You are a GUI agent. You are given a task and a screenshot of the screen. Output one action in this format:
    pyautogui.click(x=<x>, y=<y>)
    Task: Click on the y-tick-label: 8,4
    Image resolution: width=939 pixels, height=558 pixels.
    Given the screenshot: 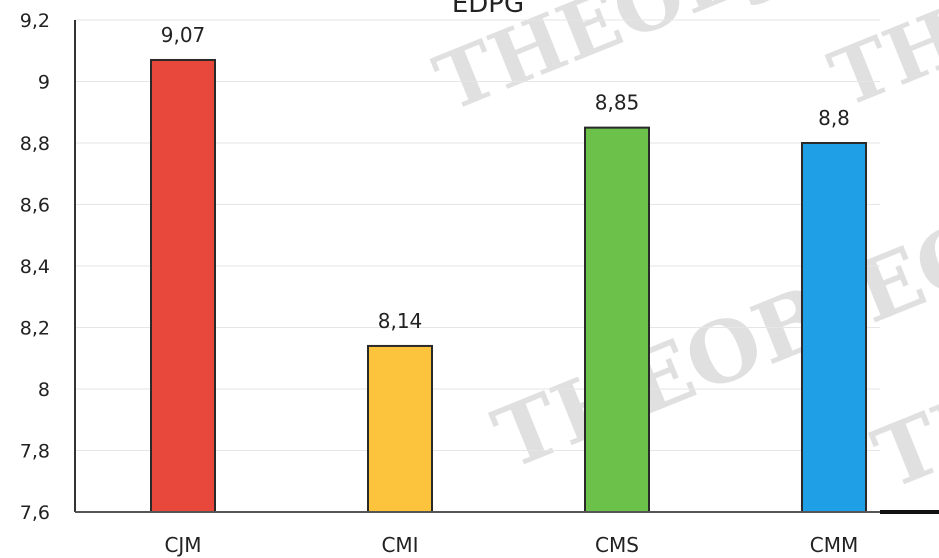 What is the action you would take?
    pyautogui.click(x=35, y=267)
    